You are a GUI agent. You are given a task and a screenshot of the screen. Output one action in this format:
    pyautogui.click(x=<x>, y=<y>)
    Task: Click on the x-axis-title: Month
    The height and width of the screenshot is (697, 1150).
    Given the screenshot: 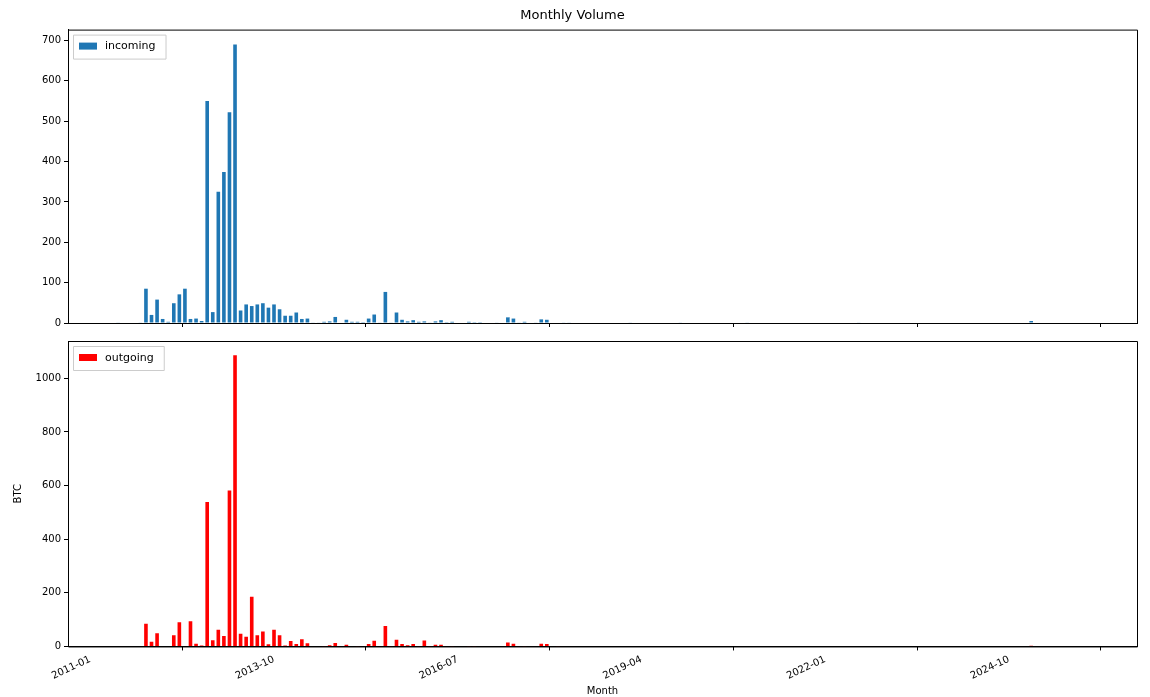 What is the action you would take?
    pyautogui.click(x=602, y=690)
    